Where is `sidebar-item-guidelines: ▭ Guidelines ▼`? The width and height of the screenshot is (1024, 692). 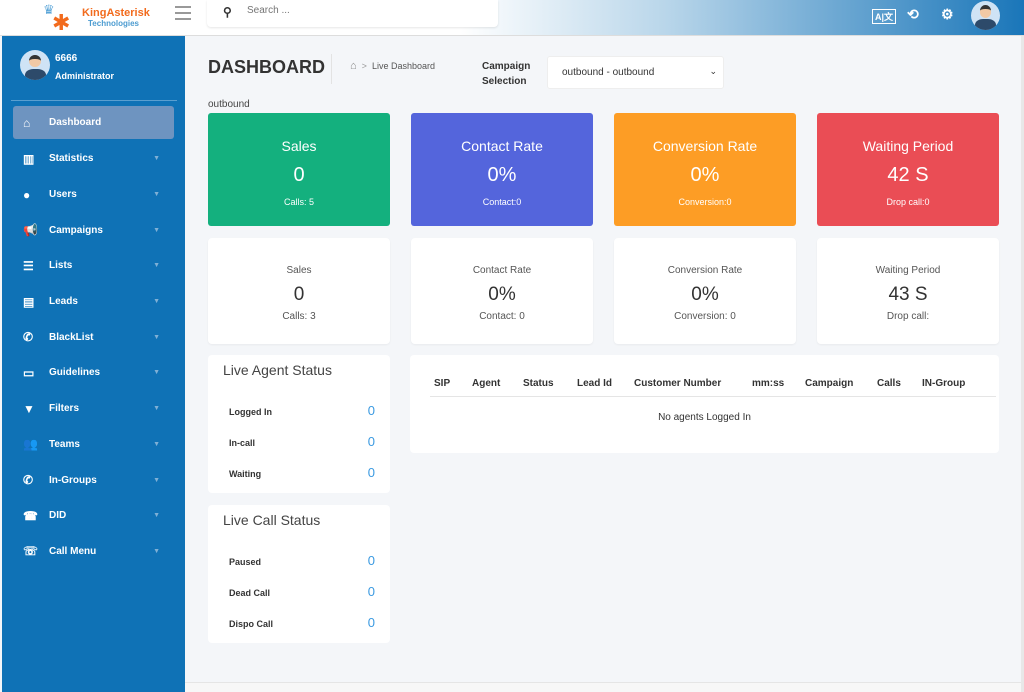 sidebar-item-guidelines: ▭ Guidelines ▼ is located at coordinates (93, 373).